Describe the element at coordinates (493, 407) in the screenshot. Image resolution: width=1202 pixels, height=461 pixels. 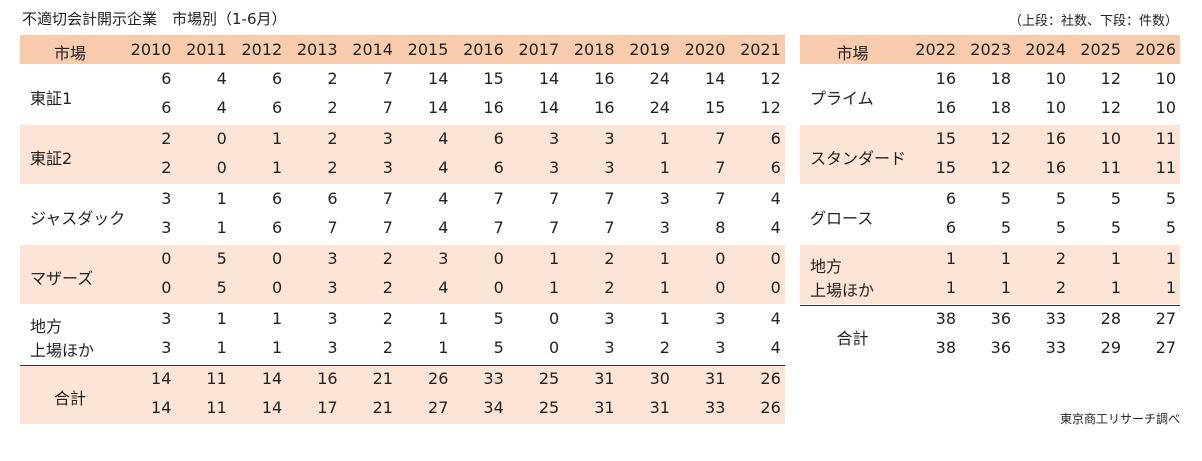
I see `cell-value: 34` at that location.